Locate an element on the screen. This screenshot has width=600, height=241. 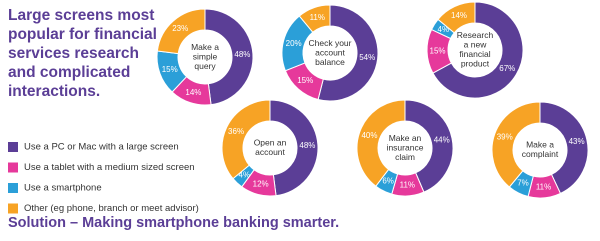
headline-line: popular for financial is located at coordinates (82, 34).